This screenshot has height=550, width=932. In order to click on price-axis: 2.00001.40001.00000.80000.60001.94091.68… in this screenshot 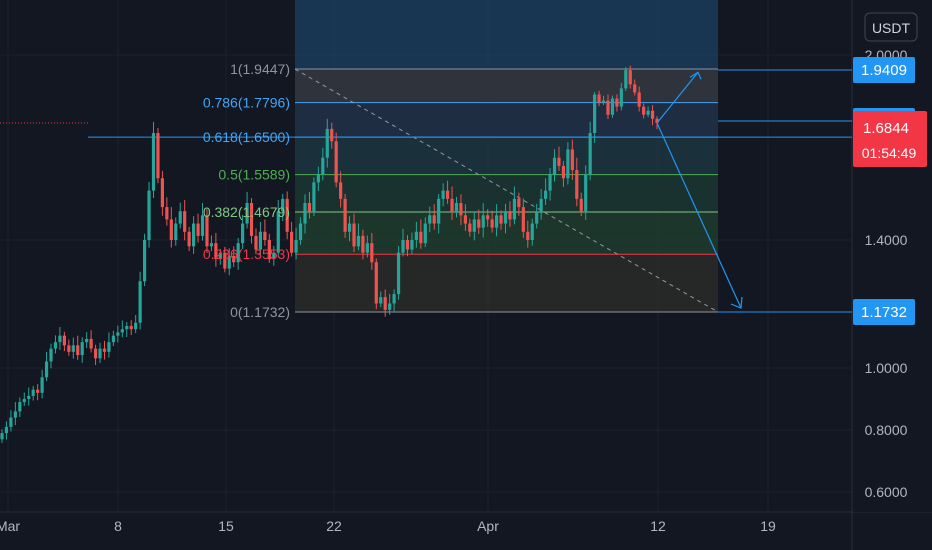, I will do `click(892, 256)`.